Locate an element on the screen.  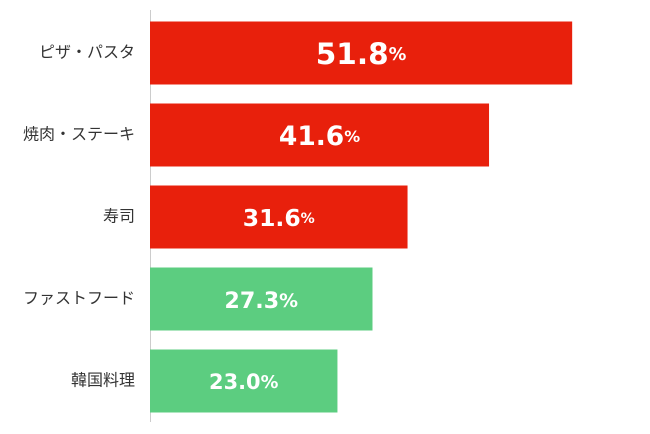
value-label: 27.3% is located at coordinates (261, 301).